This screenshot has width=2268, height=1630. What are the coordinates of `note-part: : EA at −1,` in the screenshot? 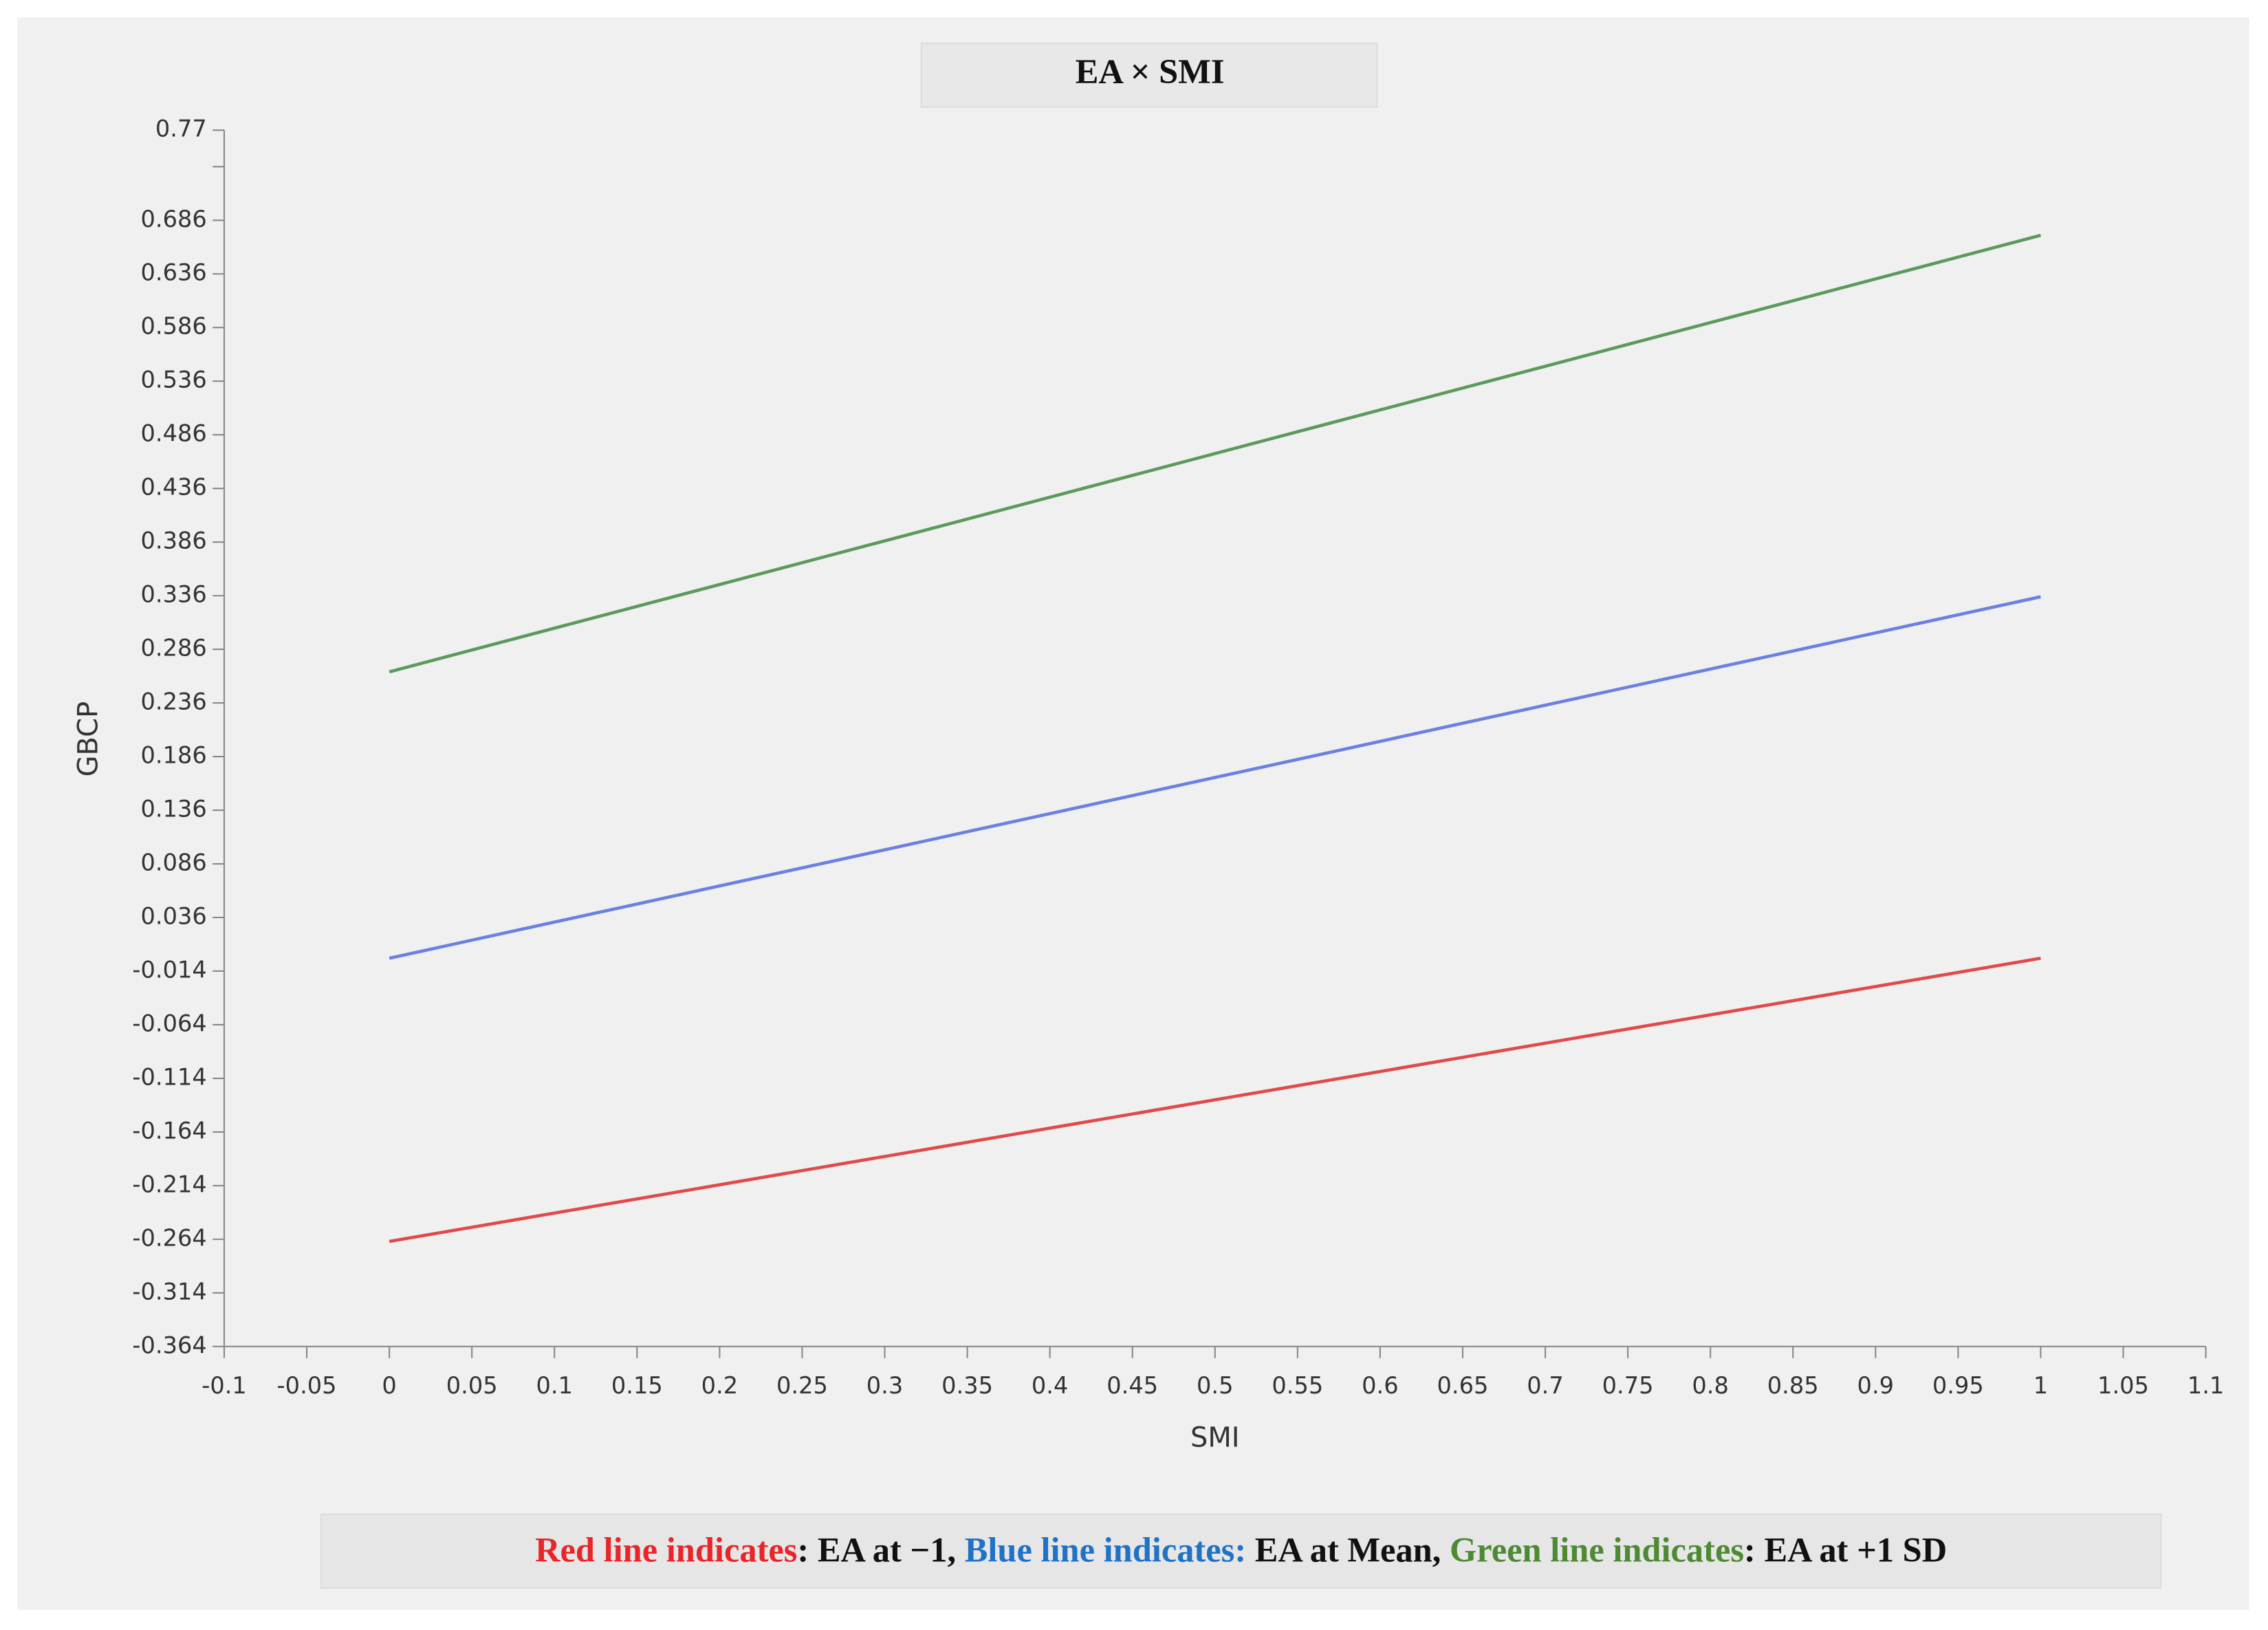 It's located at (880, 1549).